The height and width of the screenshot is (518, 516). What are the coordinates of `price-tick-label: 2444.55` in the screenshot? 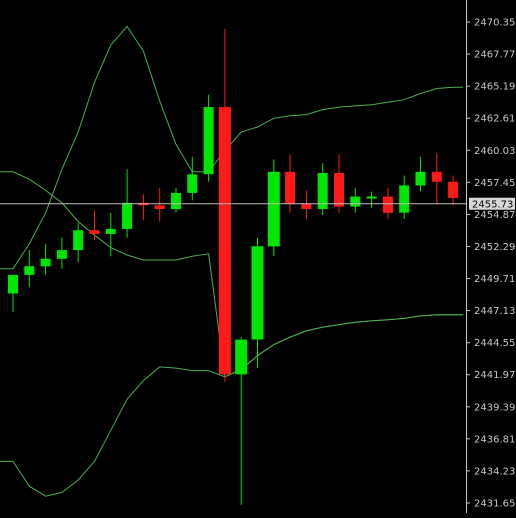 It's located at (494, 343).